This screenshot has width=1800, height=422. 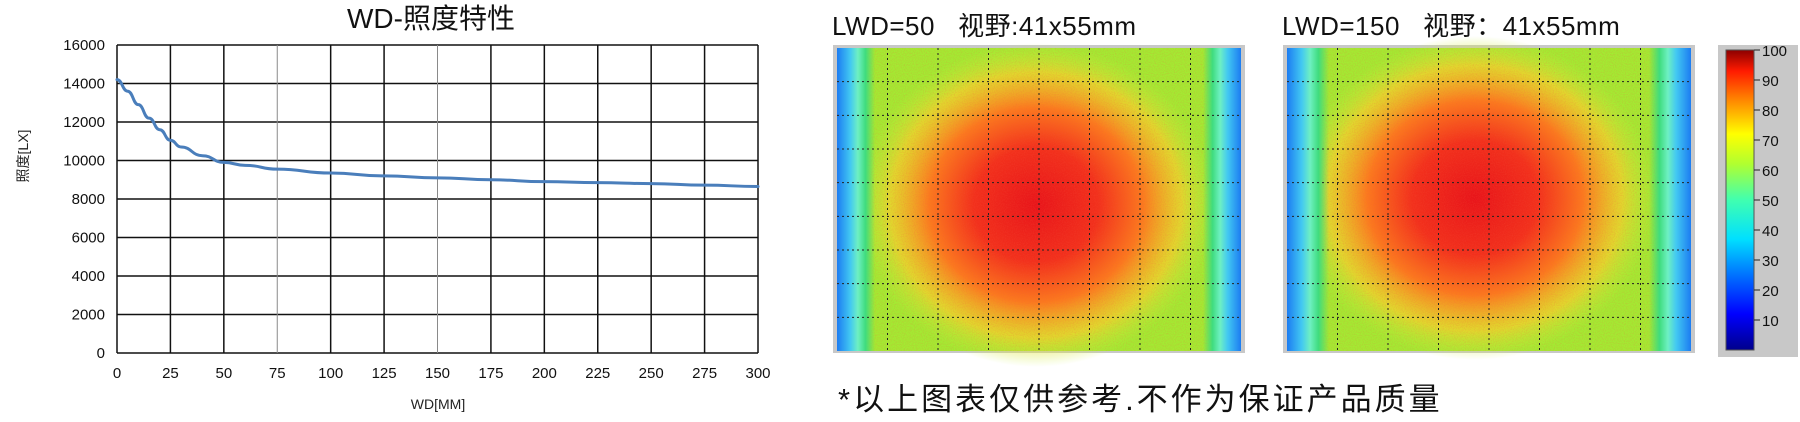 I want to click on x-tick-label: 150, so click(x=437, y=373).